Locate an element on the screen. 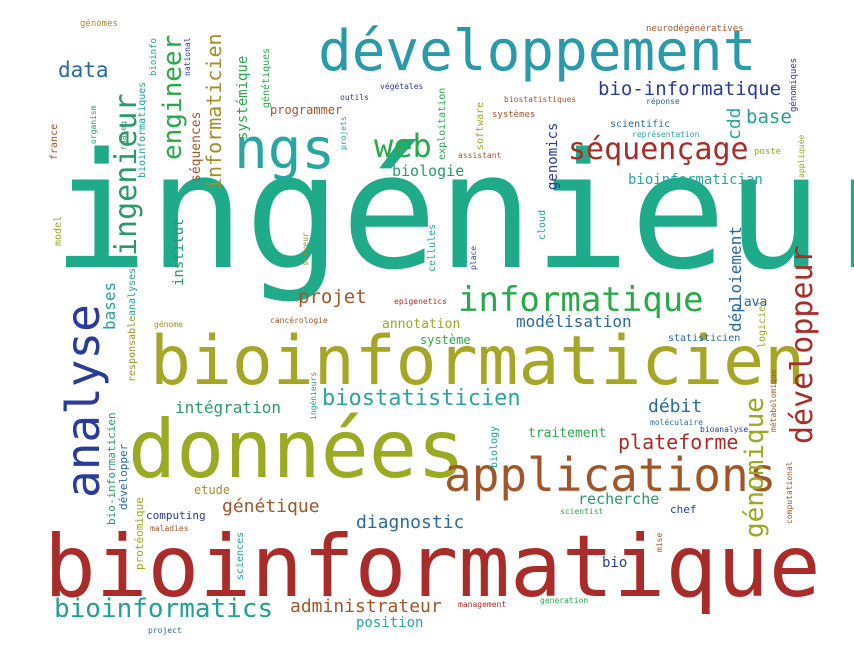  cloud-word: statisticien is located at coordinates (704, 338).